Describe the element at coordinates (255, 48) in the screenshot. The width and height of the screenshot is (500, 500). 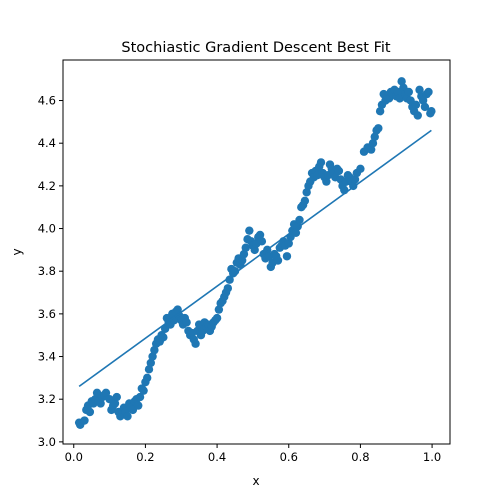
I see `chart-title: Stochiastic Gradient Descent Best Fit` at that location.